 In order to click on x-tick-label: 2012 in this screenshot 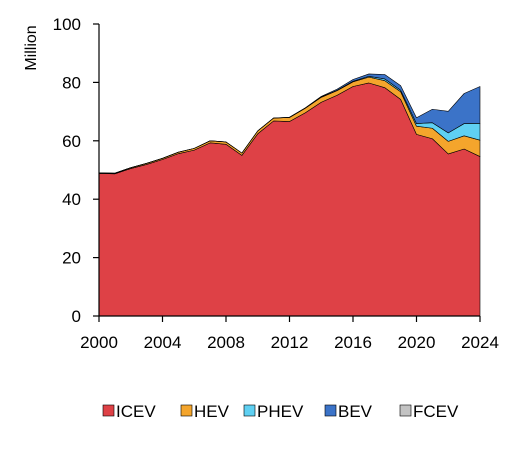, I will do `click(290, 342)`.